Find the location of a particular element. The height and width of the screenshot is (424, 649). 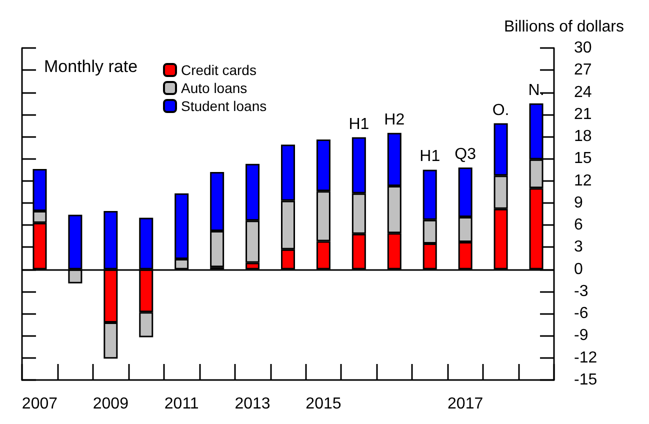

y-tick-label: -15 is located at coordinates (586, 380).